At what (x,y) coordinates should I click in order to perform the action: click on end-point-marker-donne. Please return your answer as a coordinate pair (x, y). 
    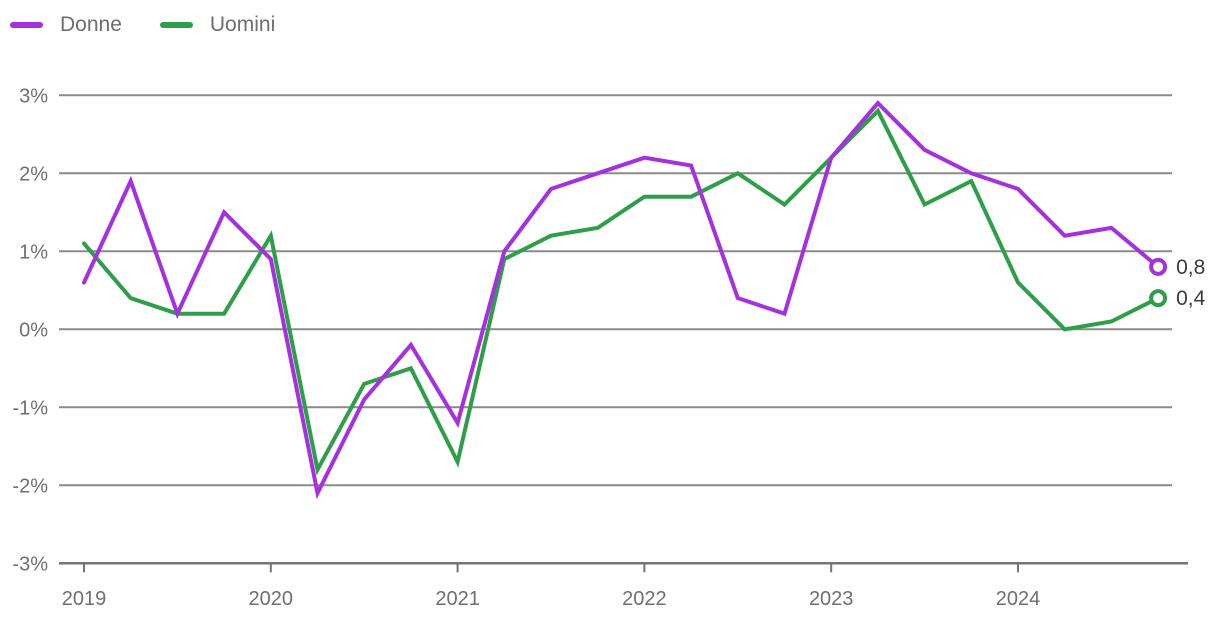
    Looking at the image, I should click on (1158, 266).